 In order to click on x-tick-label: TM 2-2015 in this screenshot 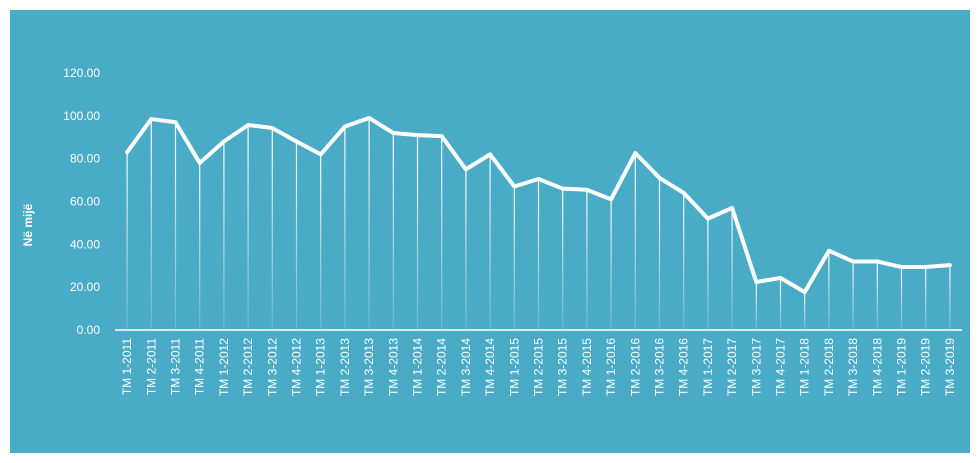, I will do `click(539, 367)`.